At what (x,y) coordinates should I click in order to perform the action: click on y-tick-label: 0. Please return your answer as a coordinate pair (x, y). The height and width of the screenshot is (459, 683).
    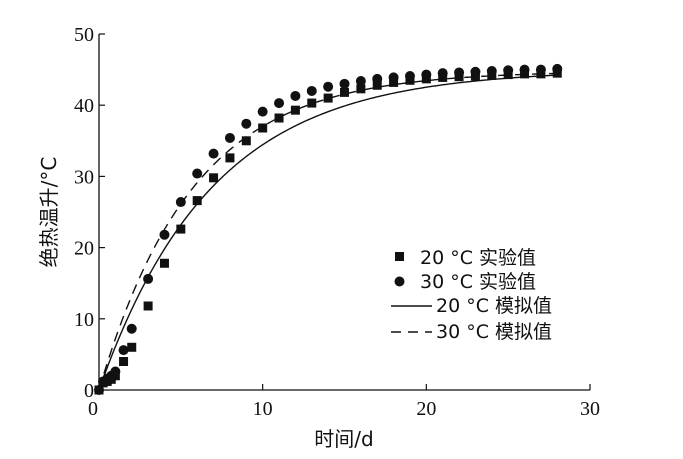
    Looking at the image, I should click on (89, 391).